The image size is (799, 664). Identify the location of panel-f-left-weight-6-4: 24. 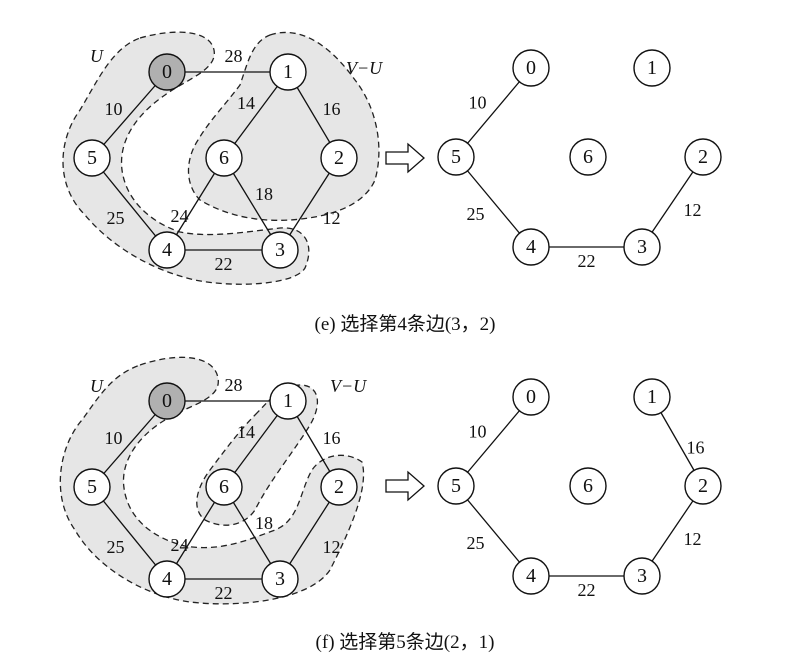
(180, 545).